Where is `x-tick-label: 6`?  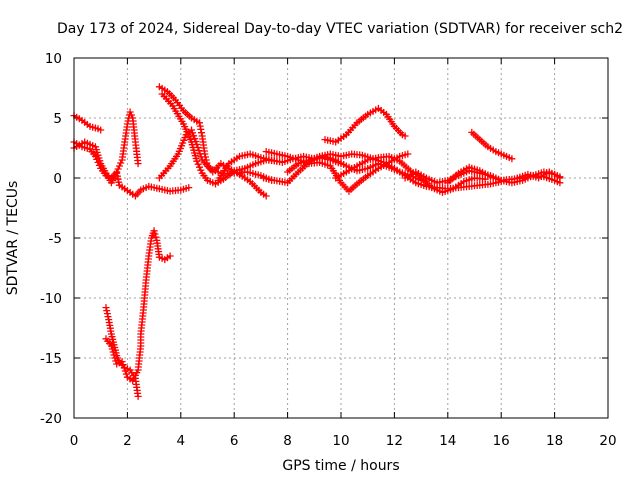 x-tick-label: 6 is located at coordinates (234, 441).